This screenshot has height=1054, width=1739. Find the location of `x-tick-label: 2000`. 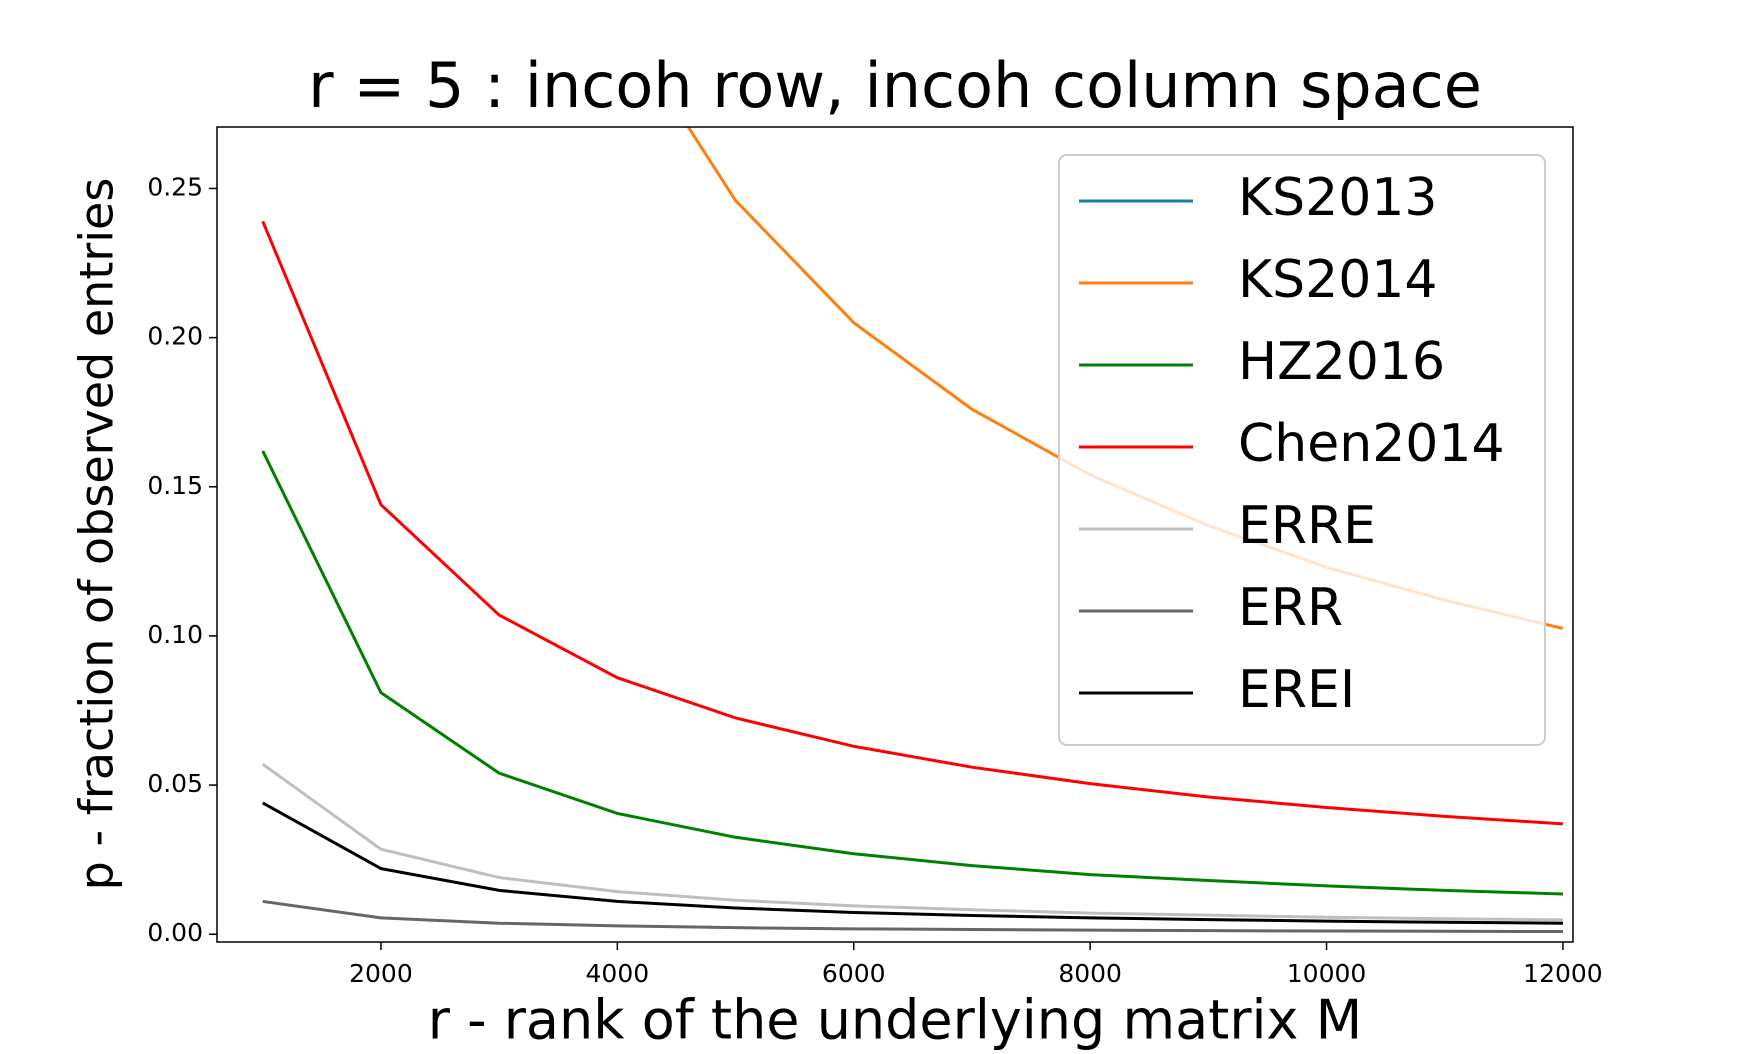

x-tick-label: 2000 is located at coordinates (381, 973).